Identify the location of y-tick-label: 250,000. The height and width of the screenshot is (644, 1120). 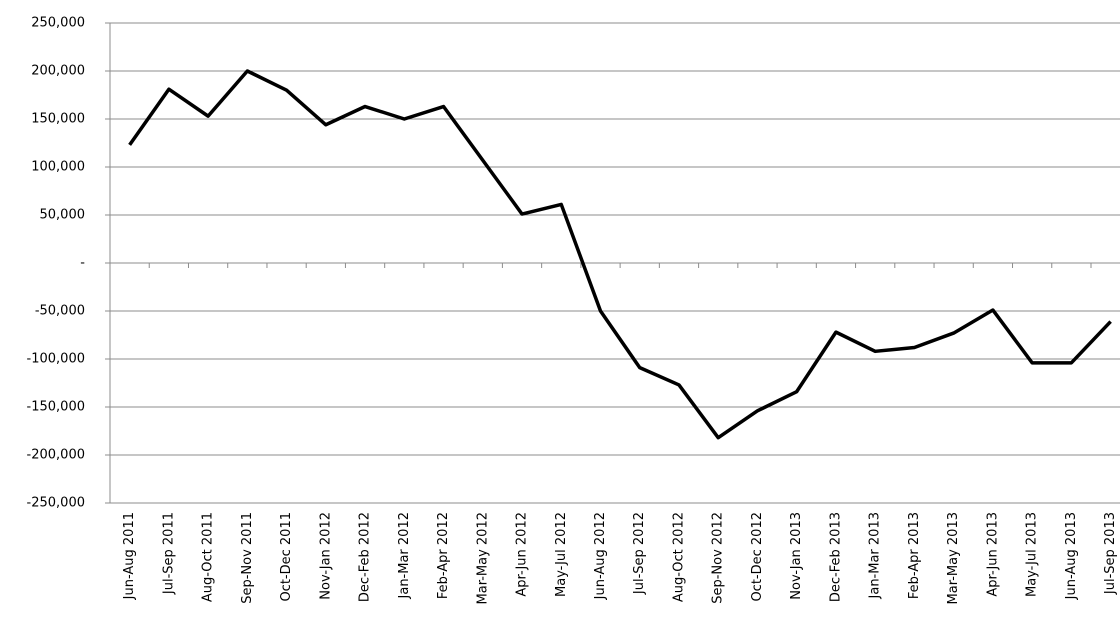
(58, 23).